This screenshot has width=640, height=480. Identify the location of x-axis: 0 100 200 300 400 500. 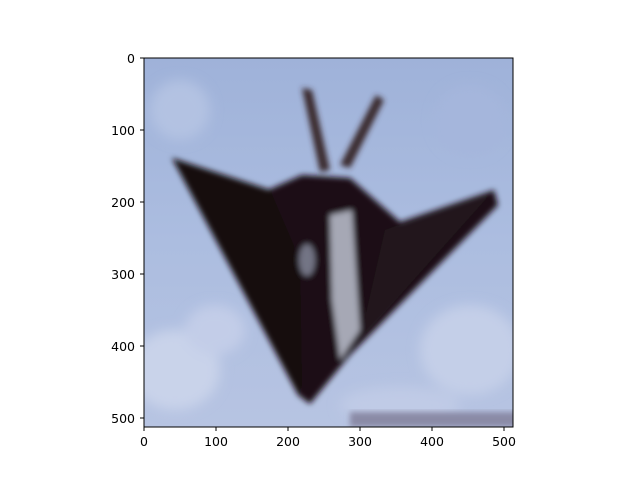
(328, 438).